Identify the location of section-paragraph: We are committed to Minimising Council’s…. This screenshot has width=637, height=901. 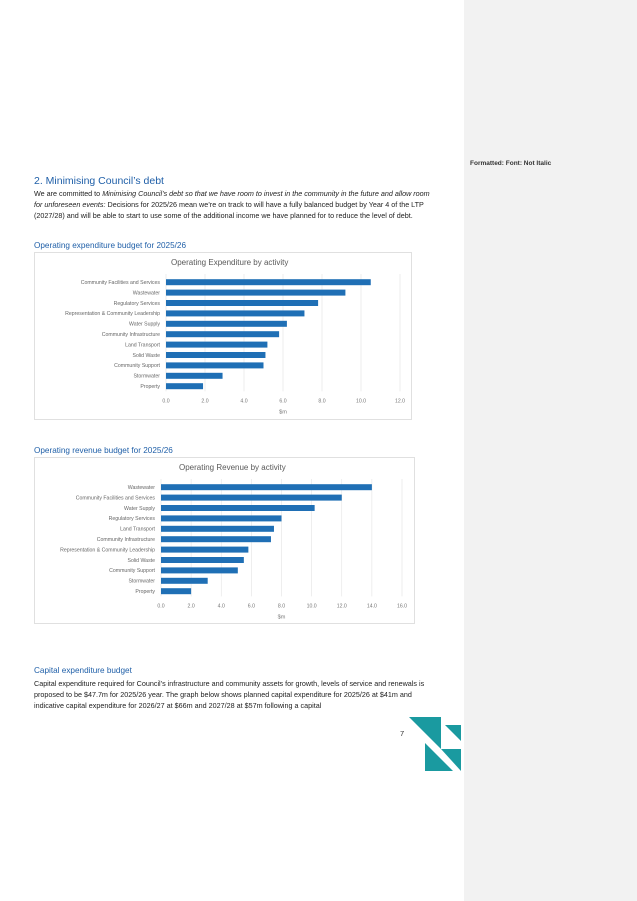
(234, 205).